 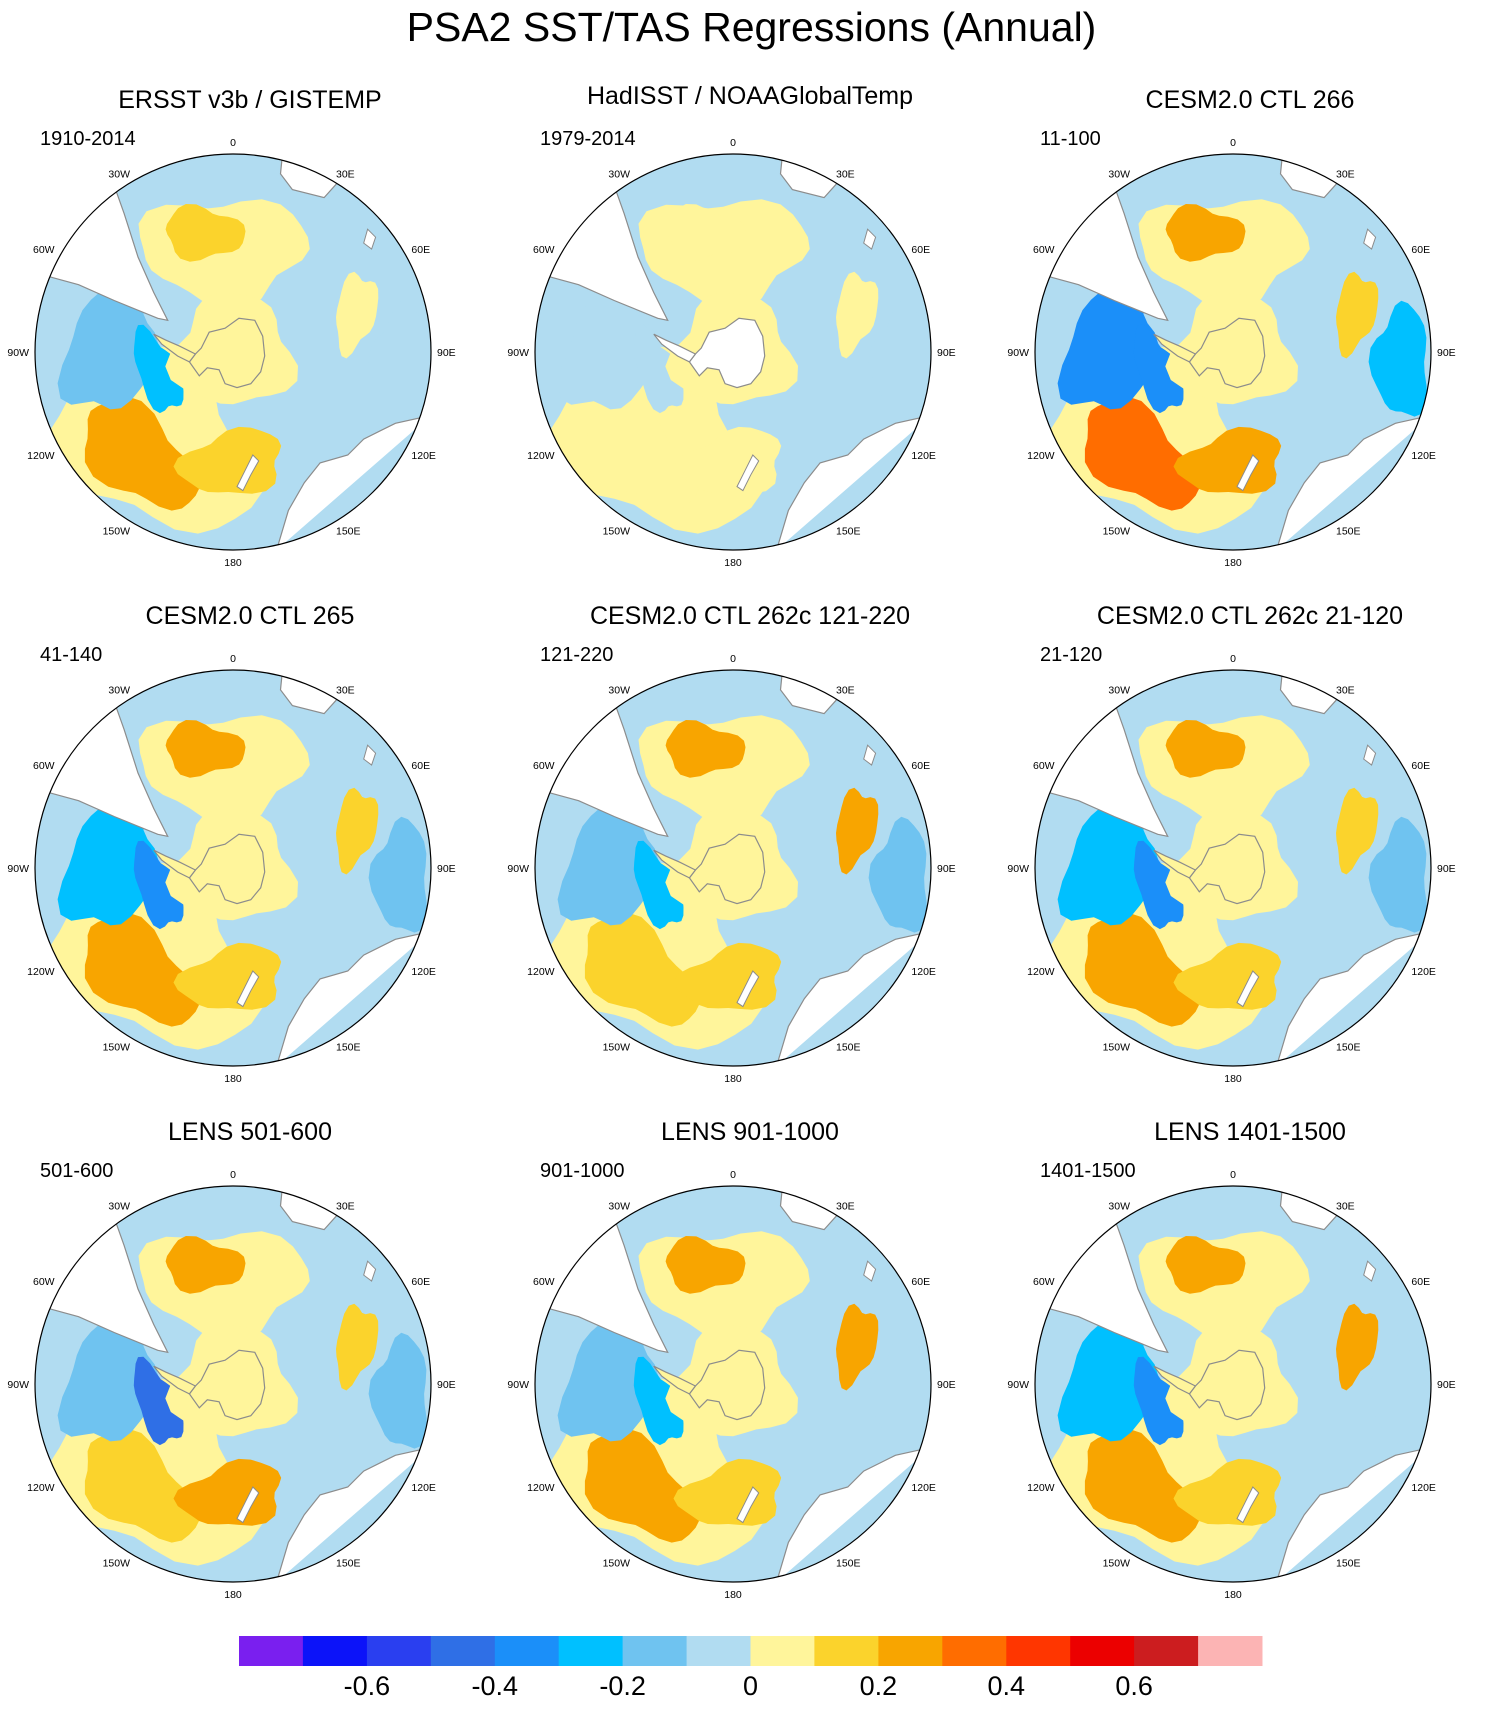 I want to click on panel-title: LENS 501-600, so click(x=249, y=1132).